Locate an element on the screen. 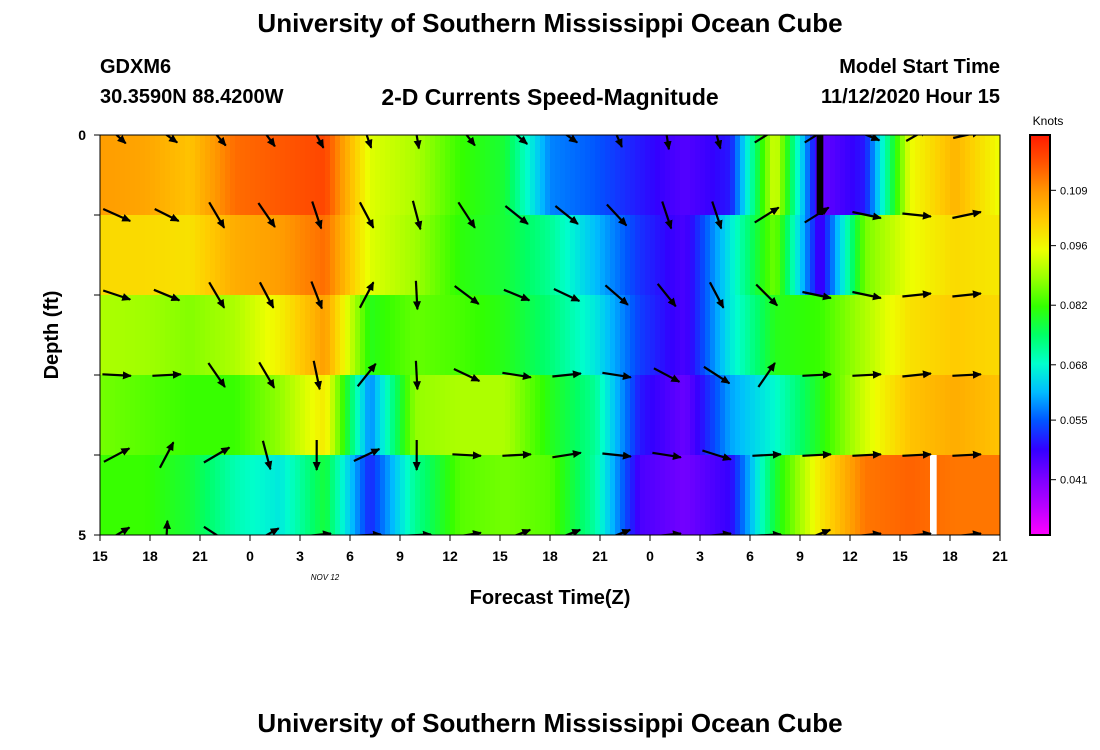  x-tick-label: 18 is located at coordinates (150, 556).